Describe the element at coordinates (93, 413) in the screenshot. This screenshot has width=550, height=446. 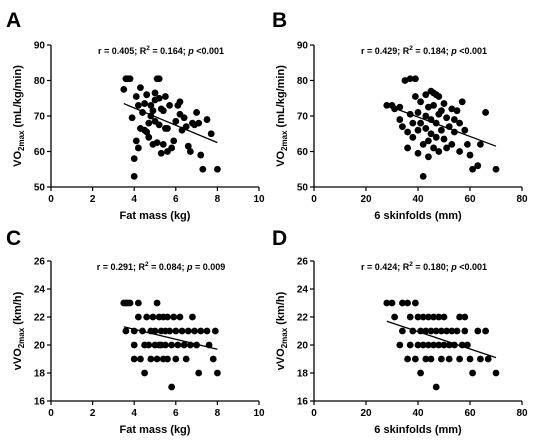
I see `x-tick-label: 2` at that location.